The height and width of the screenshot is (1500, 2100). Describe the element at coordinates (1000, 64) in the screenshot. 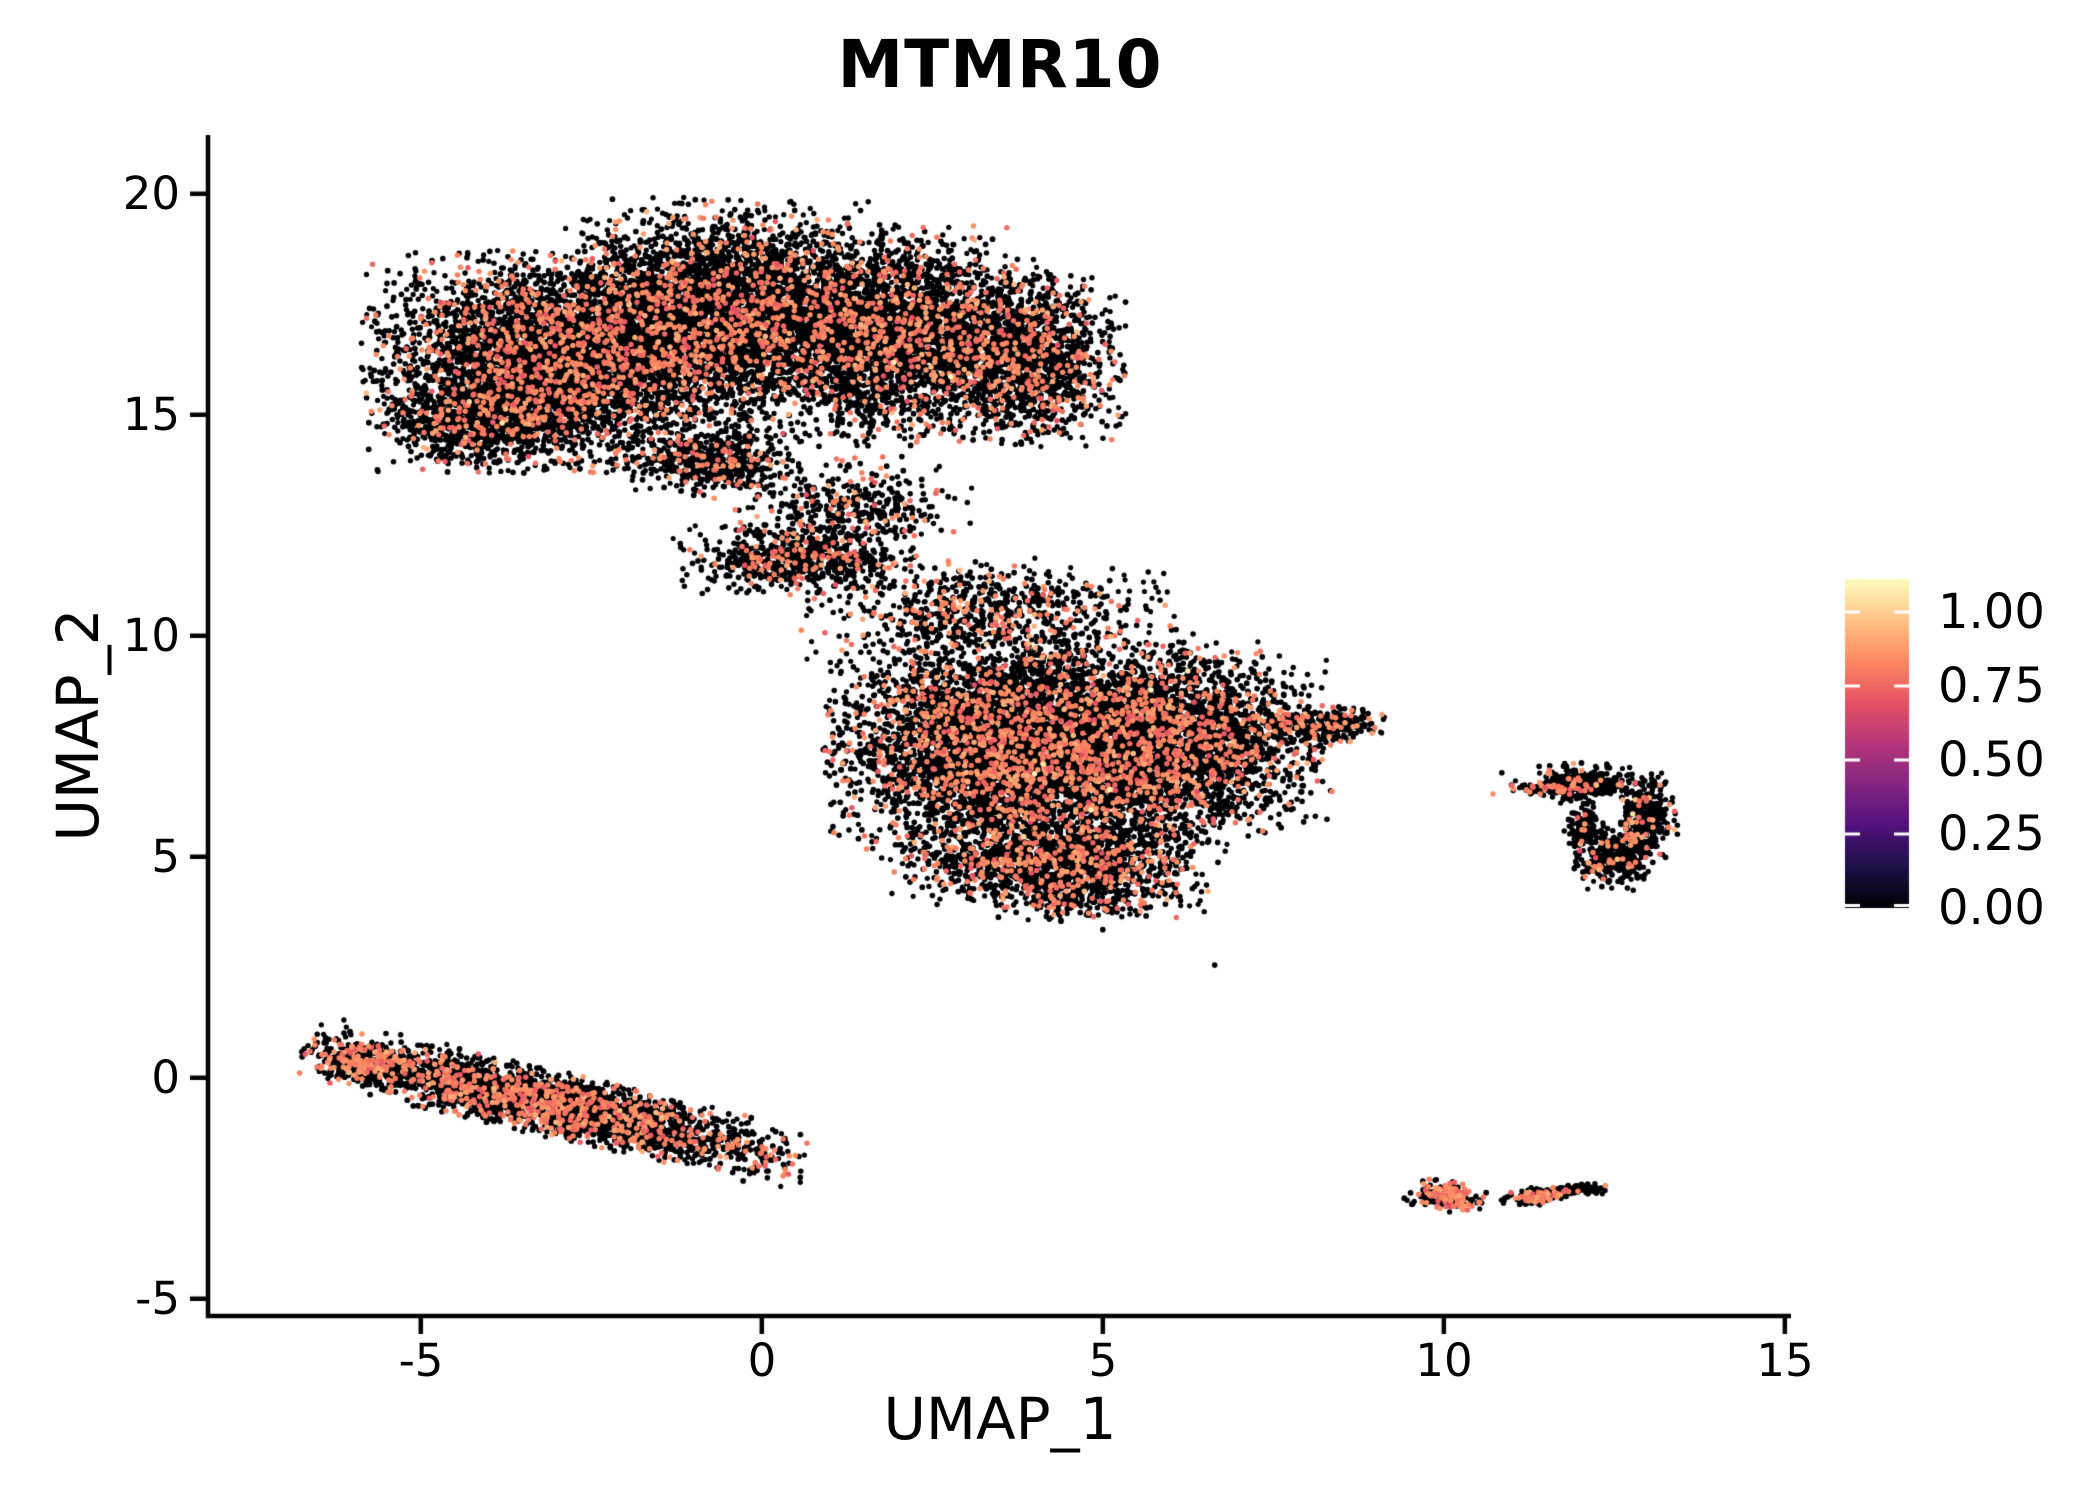

I see `plot-title: MTMR10` at that location.